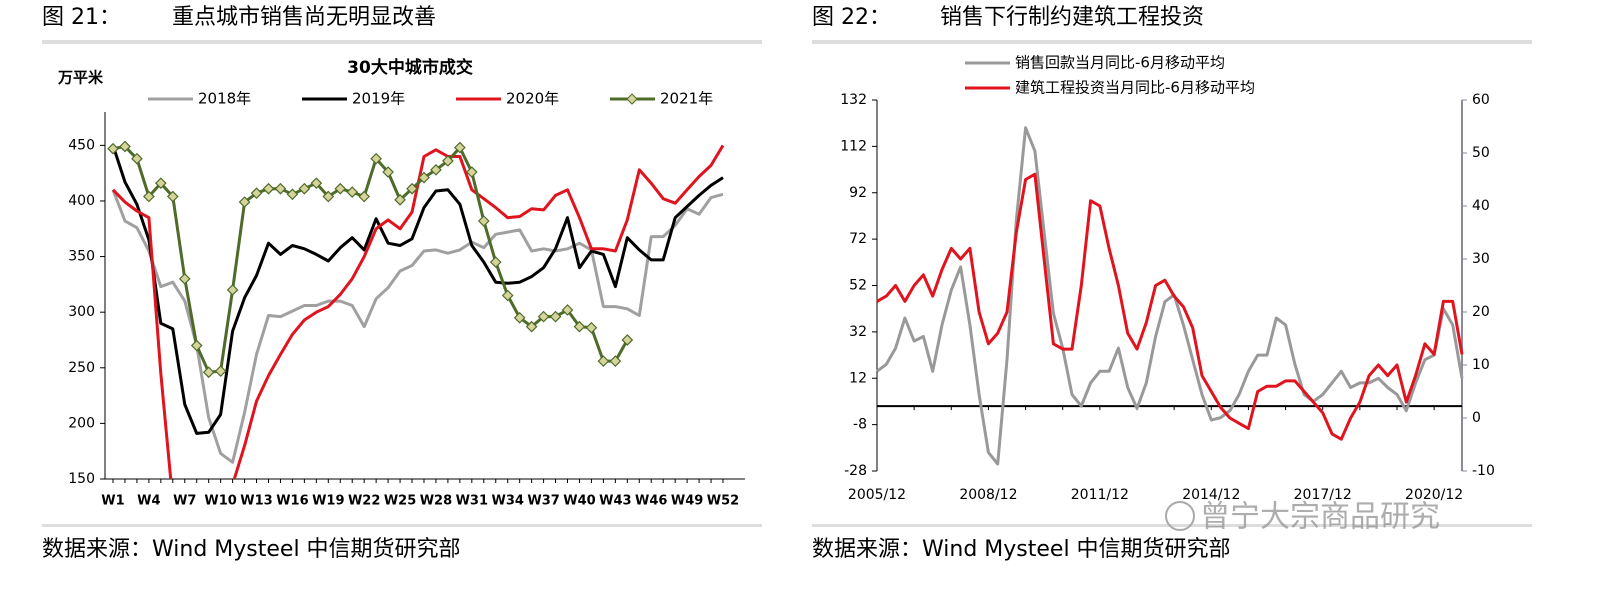 This screenshot has width=1609, height=601. What do you see at coordinates (1211, 495) in the screenshot?
I see `x-tick-label: 2014/12` at bounding box center [1211, 495].